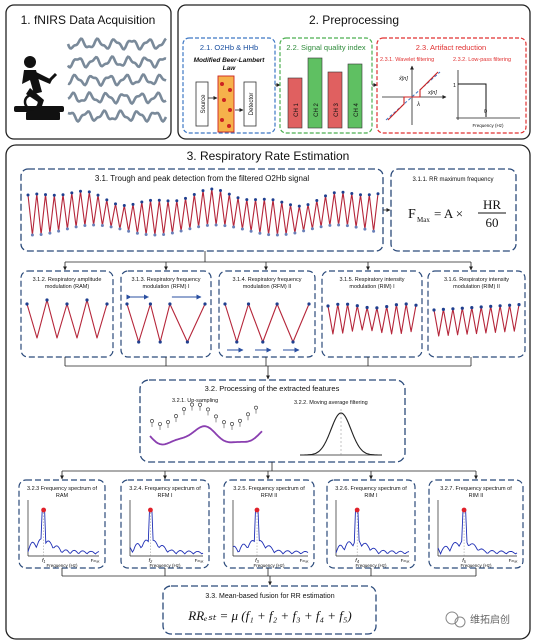 This screenshot has height=642, width=536. I want to click on detector-label: Detector, so click(252, 104).